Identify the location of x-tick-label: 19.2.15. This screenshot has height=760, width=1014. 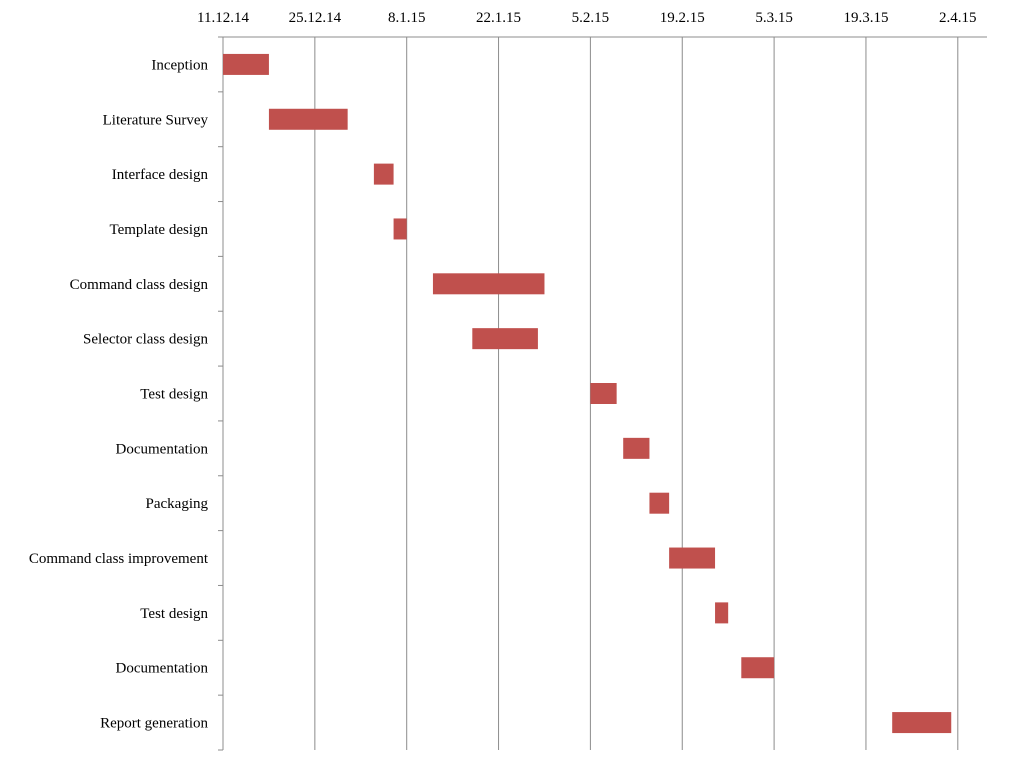
(682, 18).